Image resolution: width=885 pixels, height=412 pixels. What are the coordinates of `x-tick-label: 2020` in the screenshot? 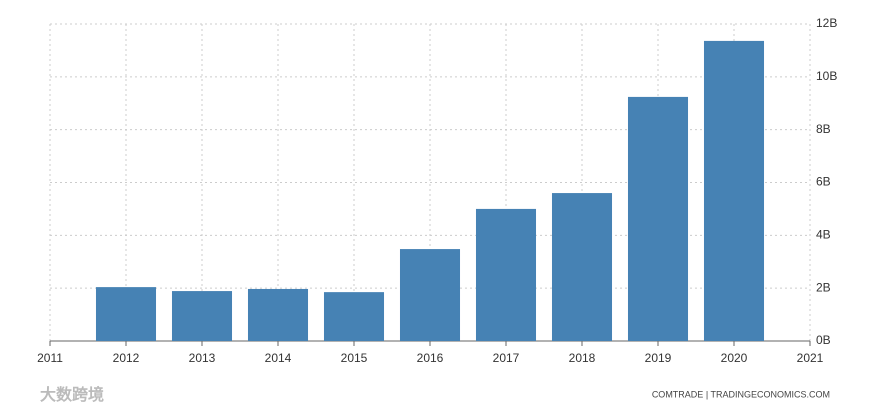 It's located at (734, 358).